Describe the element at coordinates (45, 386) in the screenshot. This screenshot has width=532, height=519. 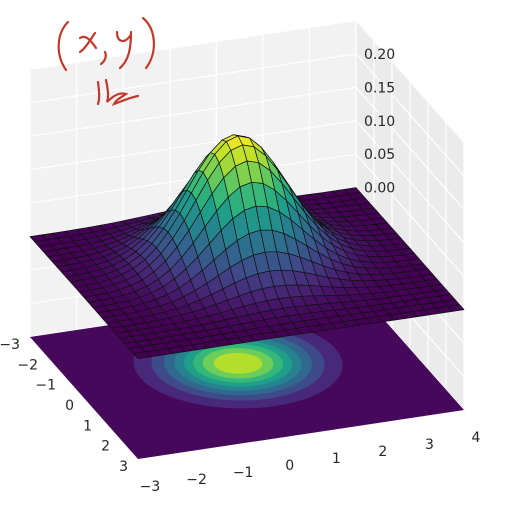
I see `y-tick-label: −1` at that location.